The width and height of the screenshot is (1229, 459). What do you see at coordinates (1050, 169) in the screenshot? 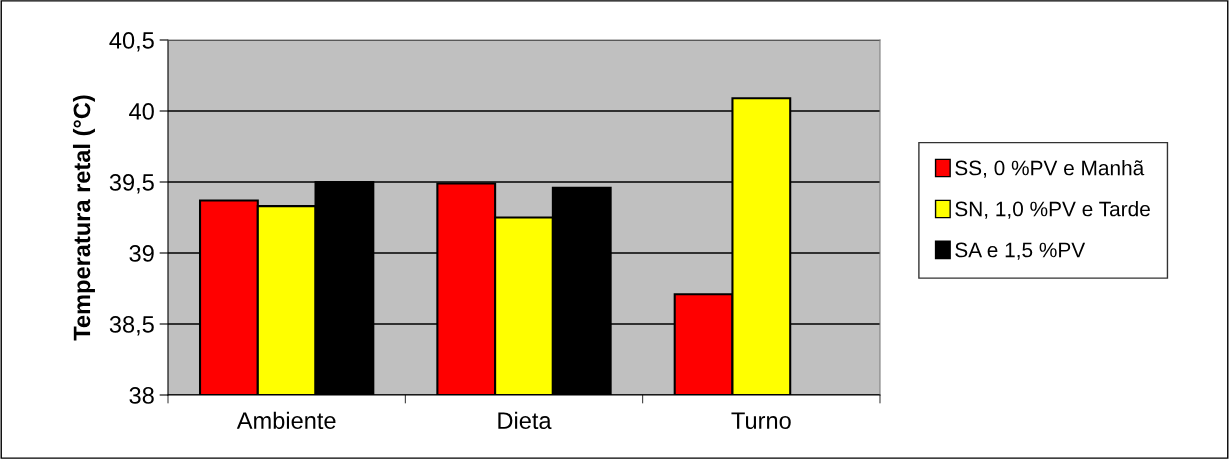
I see `legend-label: SS, 0 %PV e Manhã` at bounding box center [1050, 169].